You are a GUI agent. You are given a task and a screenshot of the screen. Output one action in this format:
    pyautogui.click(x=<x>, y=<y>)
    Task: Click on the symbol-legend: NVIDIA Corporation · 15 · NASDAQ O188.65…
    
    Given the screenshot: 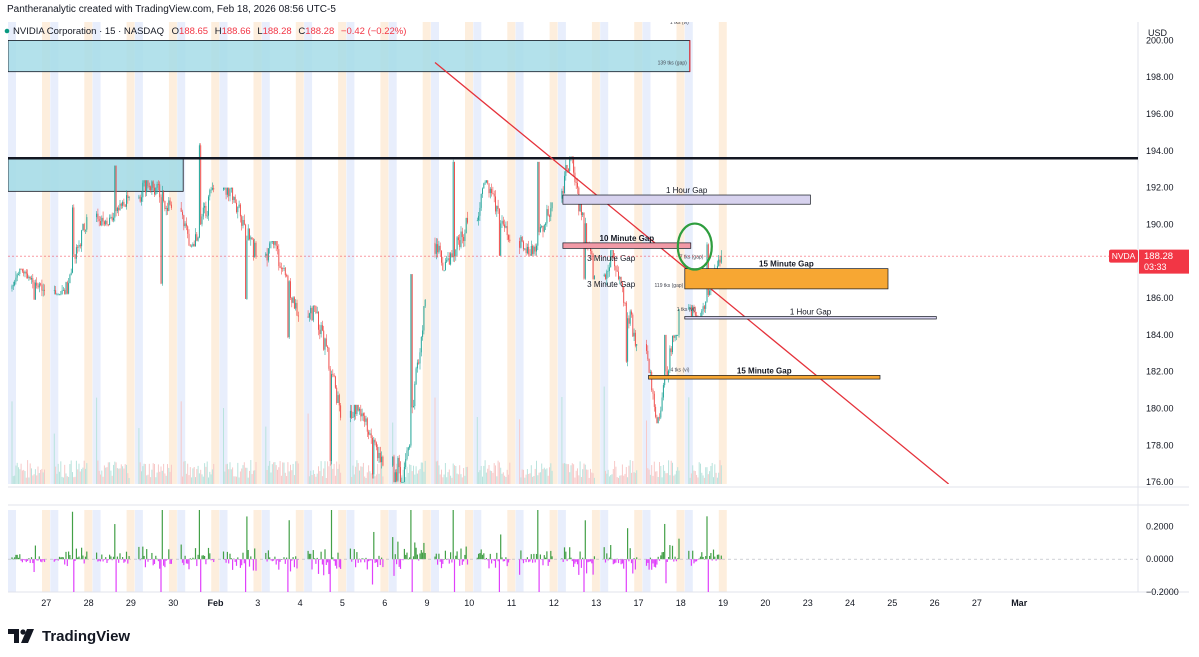 What is the action you would take?
    pyautogui.click(x=205, y=31)
    